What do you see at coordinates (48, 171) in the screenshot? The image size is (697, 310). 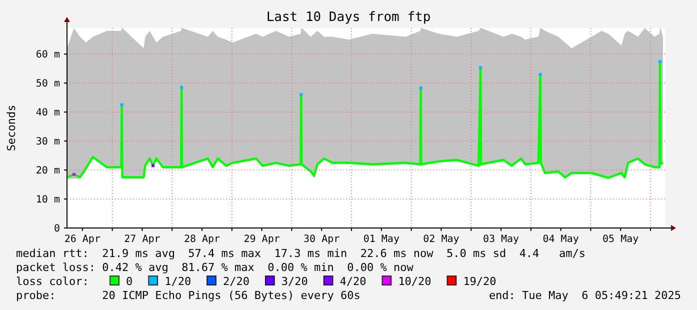 I see `y-tick-label: 20 m` at bounding box center [48, 171].